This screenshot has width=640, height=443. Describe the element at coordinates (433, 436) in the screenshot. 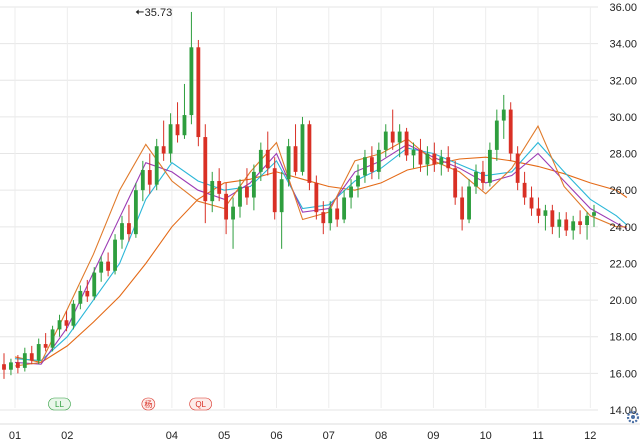

I see `x-tick-label: 09` at that location.